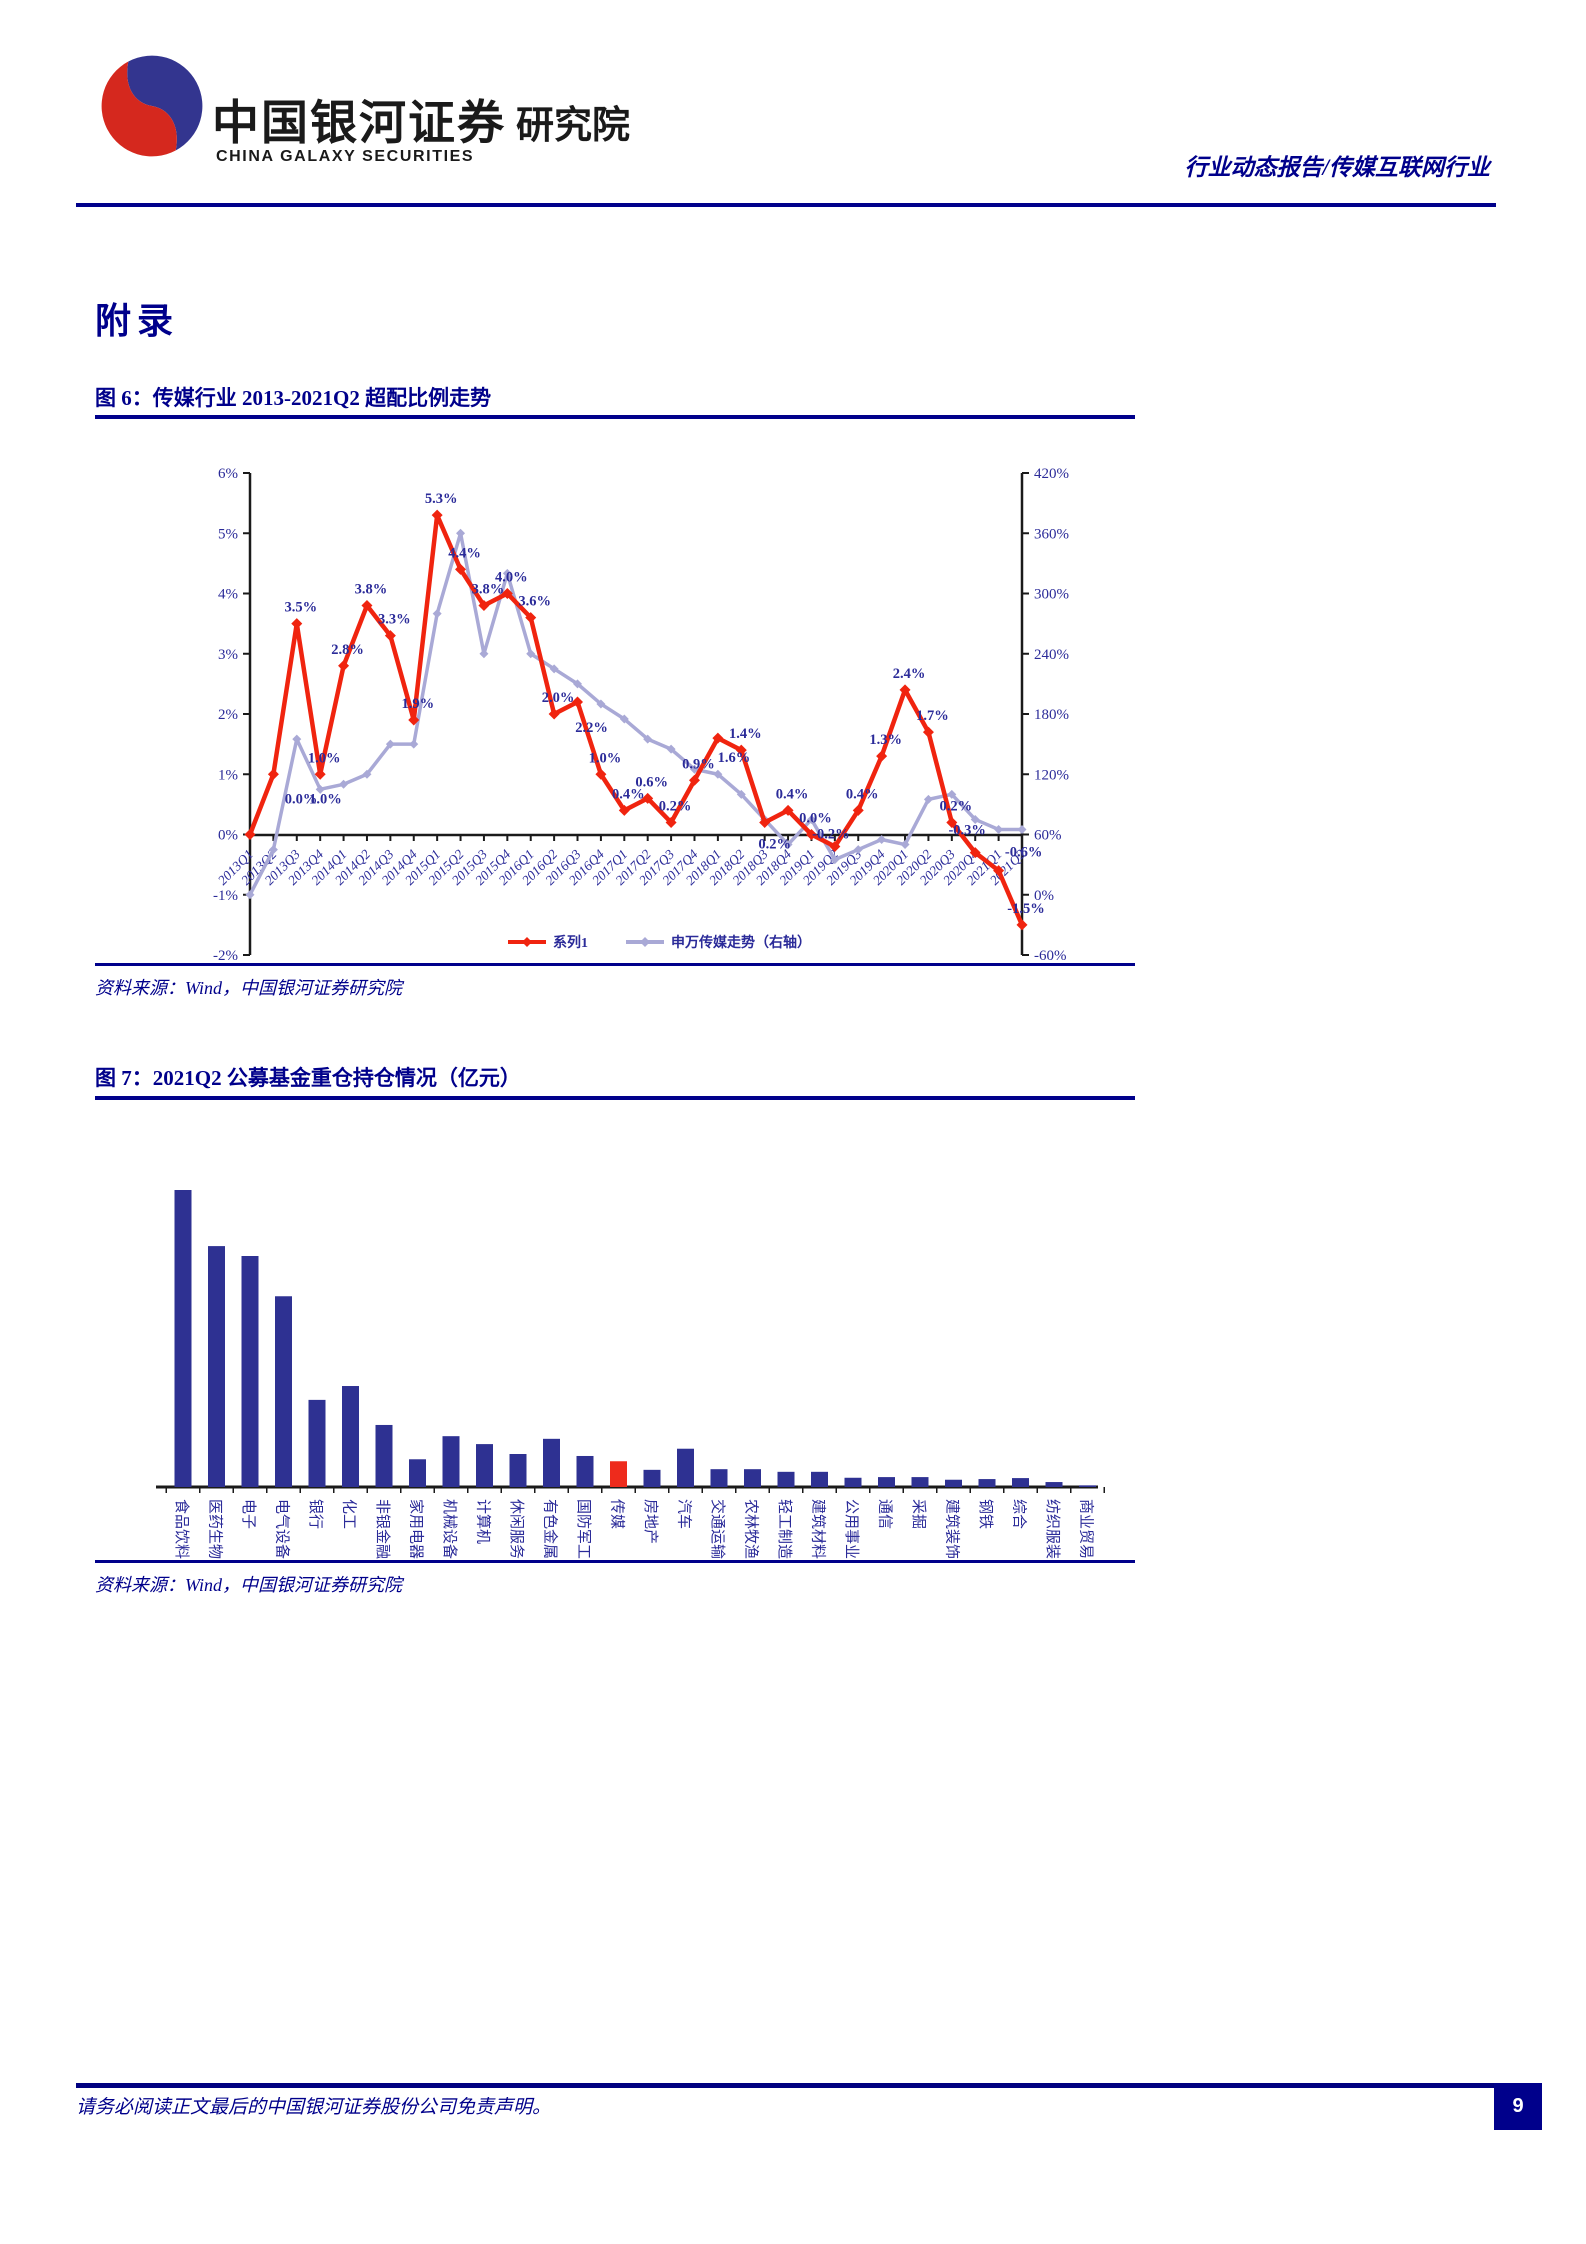  What do you see at coordinates (1051, 655) in the screenshot?
I see `svg-text: 240%` at bounding box center [1051, 655].